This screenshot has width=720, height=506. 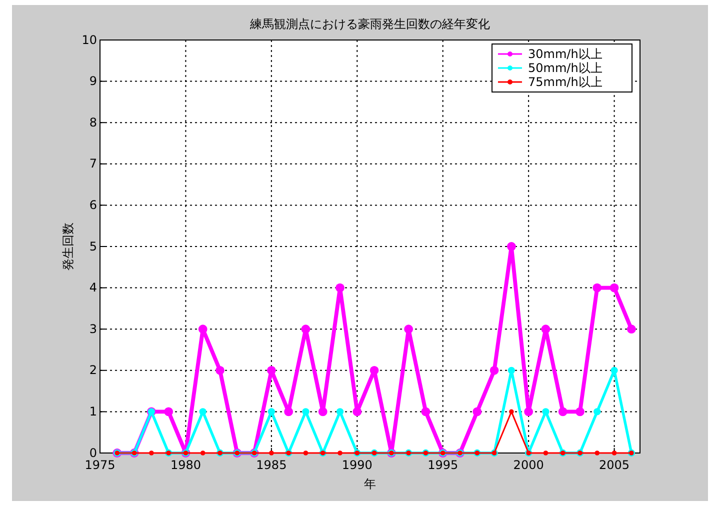 I want to click on y-tick-label: 6, so click(x=93, y=205).